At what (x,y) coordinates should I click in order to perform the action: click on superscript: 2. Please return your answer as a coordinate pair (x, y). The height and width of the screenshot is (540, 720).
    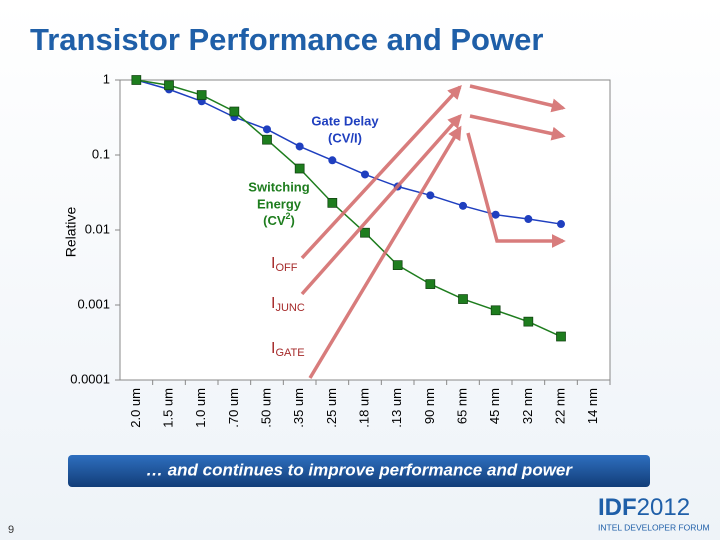
    Looking at the image, I should click on (288, 216).